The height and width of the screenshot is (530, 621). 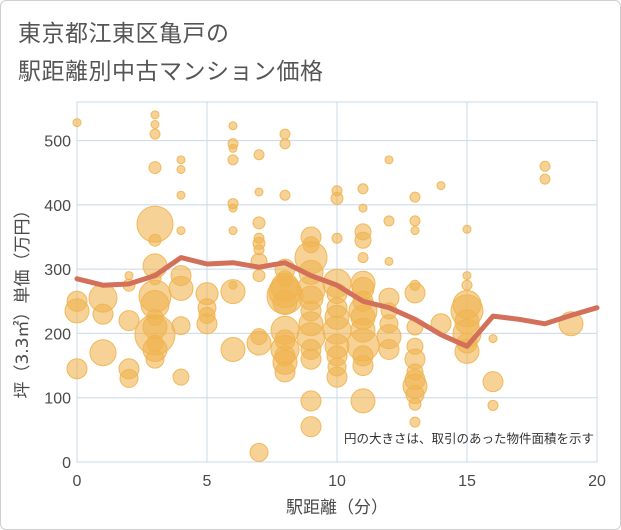 What do you see at coordinates (57, 303) in the screenshot?
I see `y-tick-labels: 0 100 200 300 400 500` at bounding box center [57, 303].